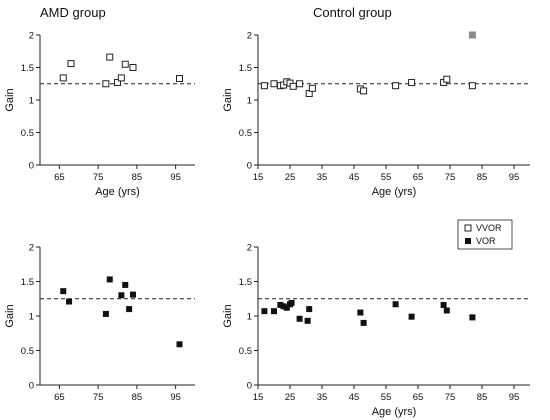 This screenshot has width=550, height=420. What do you see at coordinates (245, 68) in the screenshot?
I see `chart-1-y-tick-label-3: 1.5` at bounding box center [245, 68].